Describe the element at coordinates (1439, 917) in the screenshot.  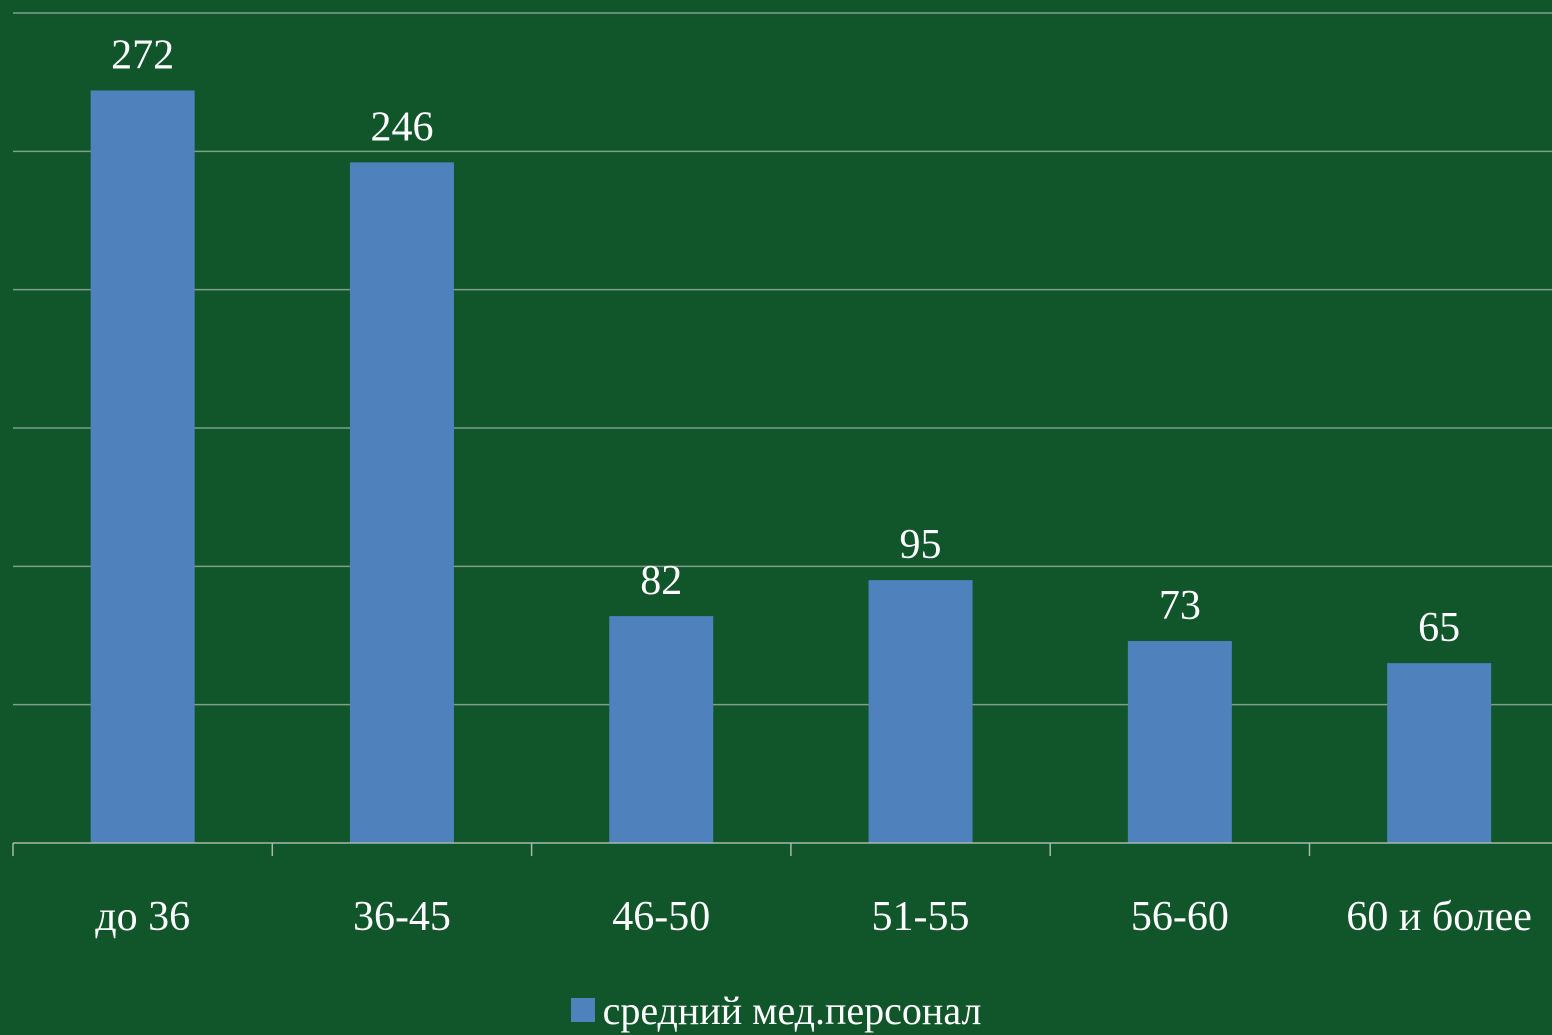
I see `x-tick-label-5: 60 и более` at that location.